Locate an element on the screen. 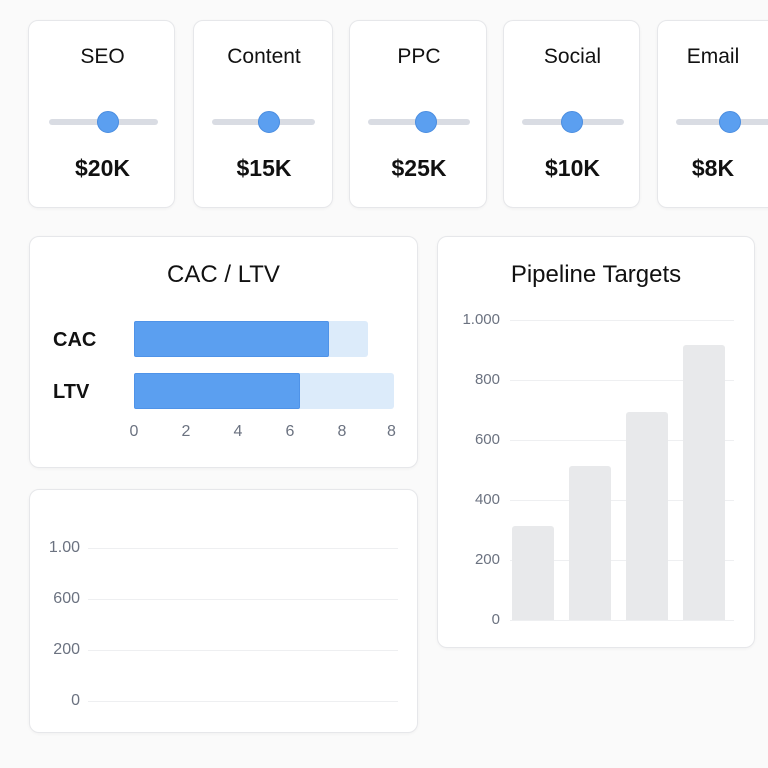 This screenshot has height=768, width=768. bar-label: LTV is located at coordinates (71, 392).